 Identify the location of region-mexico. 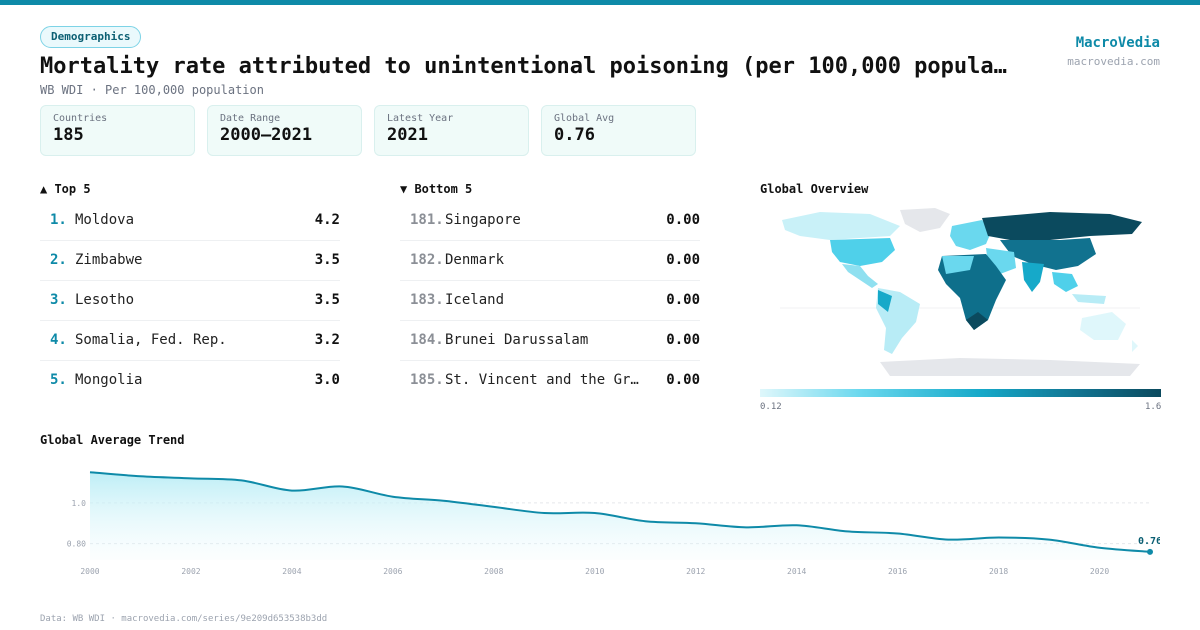
(860, 276).